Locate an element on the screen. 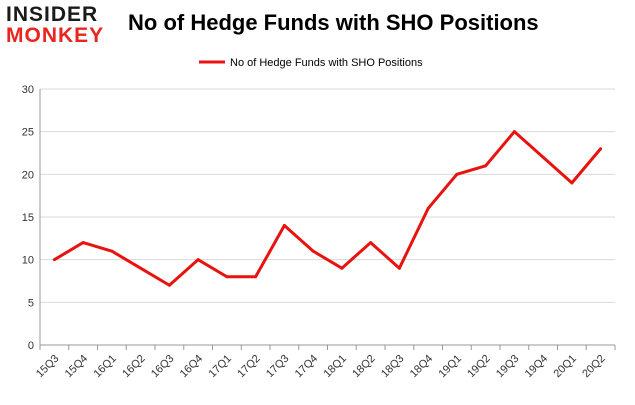 This screenshot has width=635, height=405. y-tick-label: 0 is located at coordinates (31, 346).